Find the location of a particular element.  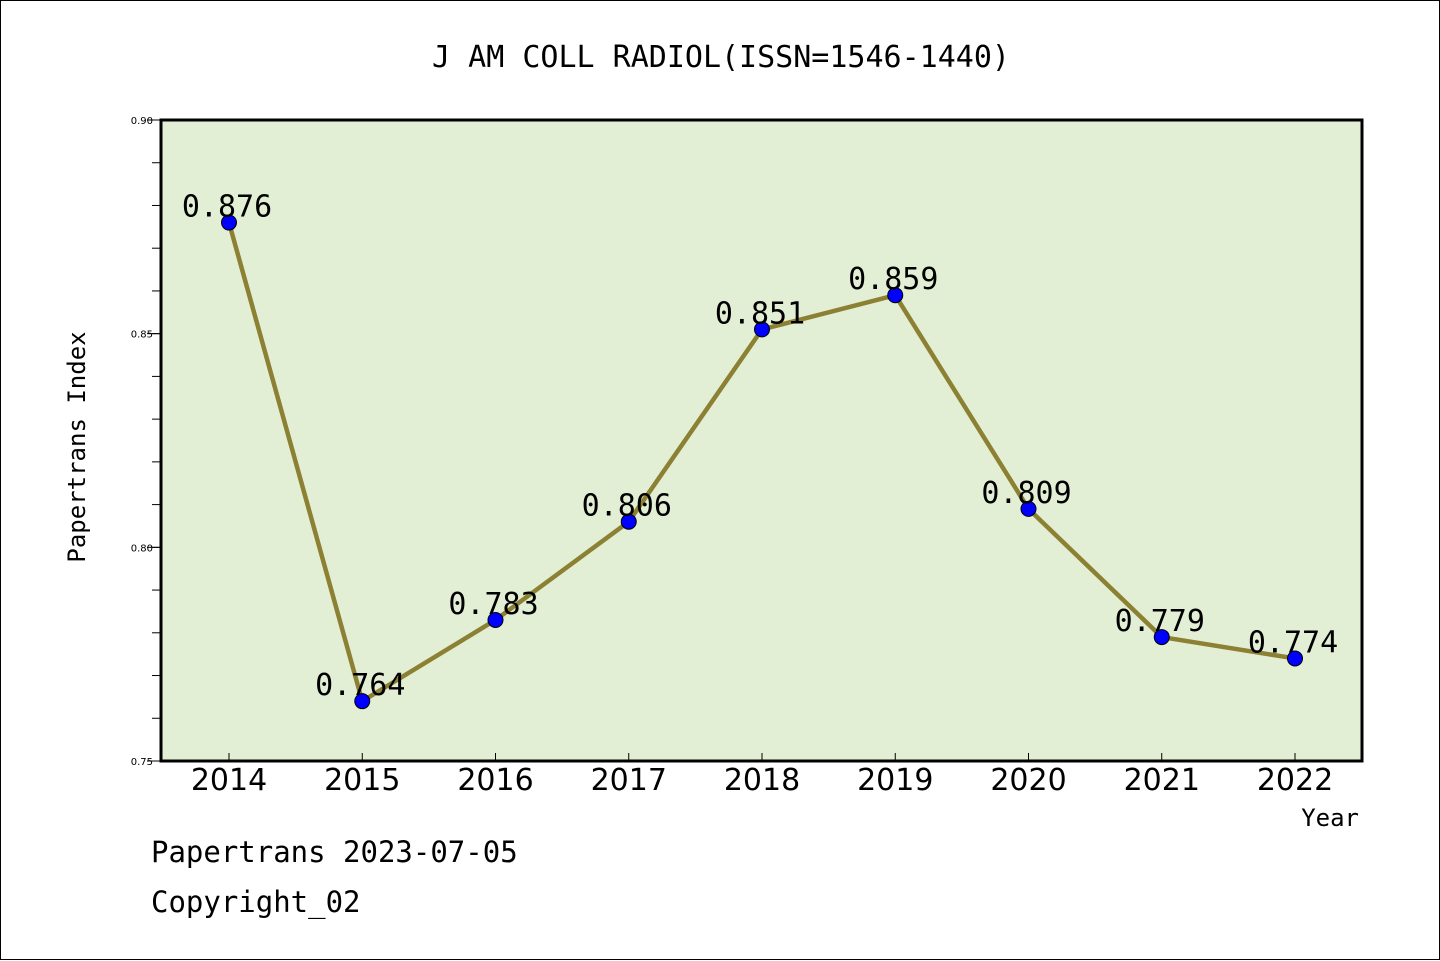

footer-date: Papertrans 2023-07-05 is located at coordinates (334, 852).